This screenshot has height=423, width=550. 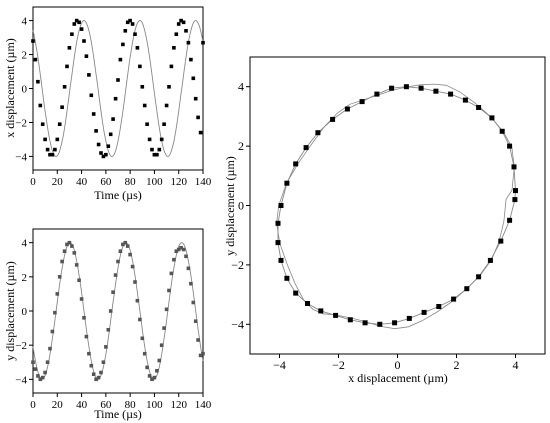 What do you see at coordinates (10, 311) in the screenshot?
I see `y-time-ylabel: y displacement (µm)` at bounding box center [10, 311].